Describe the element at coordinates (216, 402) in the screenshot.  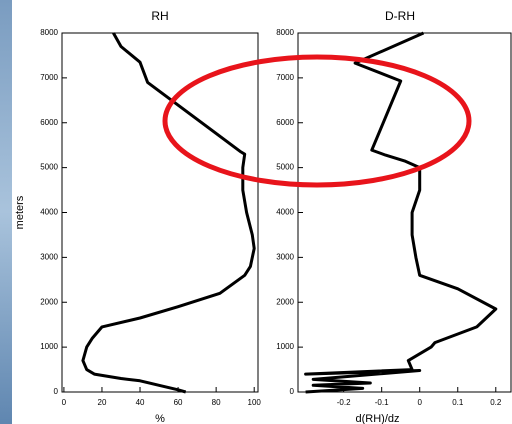
I see `x-tick-label: 80` at that location.